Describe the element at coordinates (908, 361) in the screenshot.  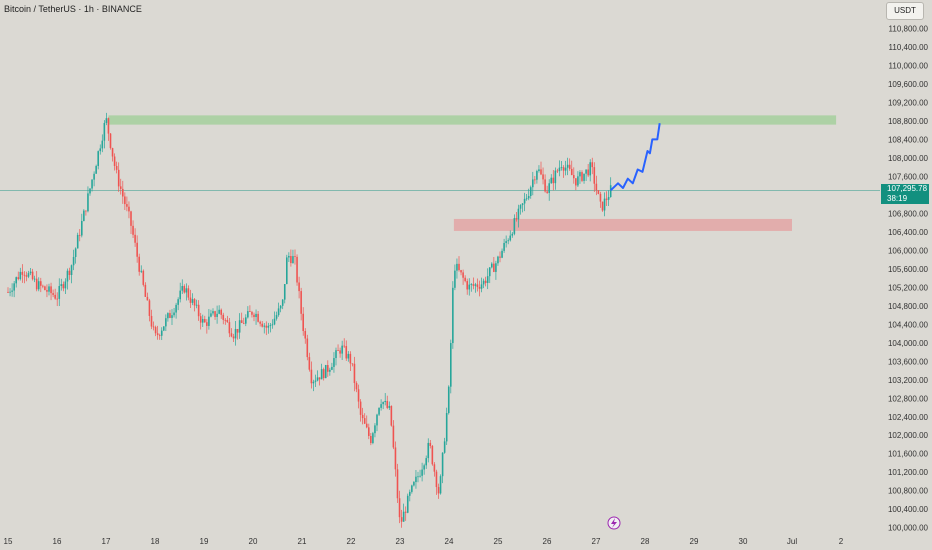
I see `y-tick-label: 103,600.00` at that location.